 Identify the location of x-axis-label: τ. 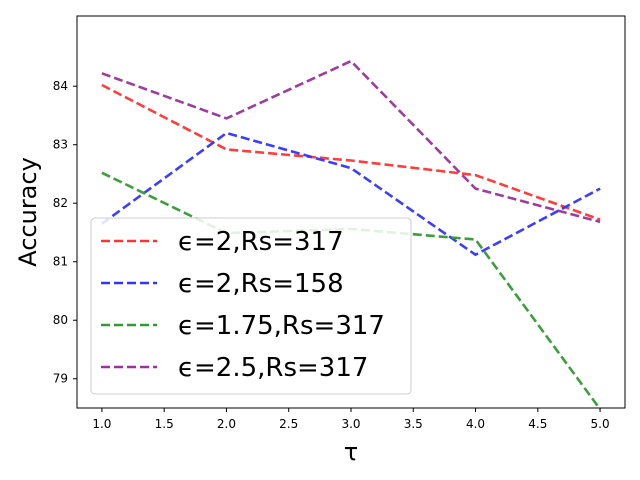
(351, 452).